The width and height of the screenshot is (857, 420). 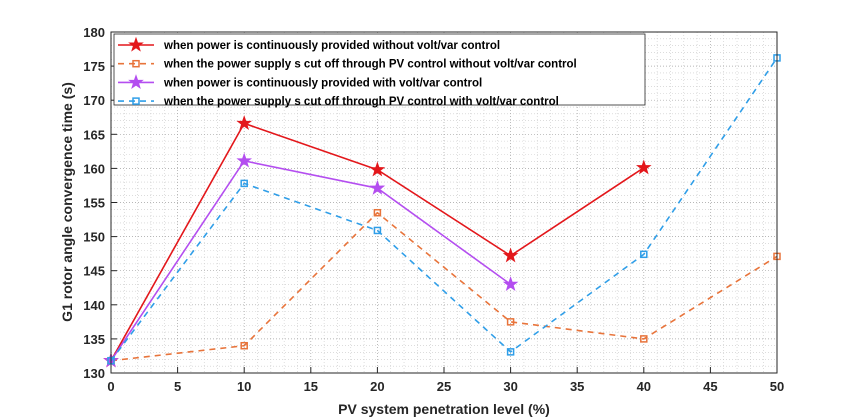 I want to click on x-tick-label: 35, so click(x=577, y=386).